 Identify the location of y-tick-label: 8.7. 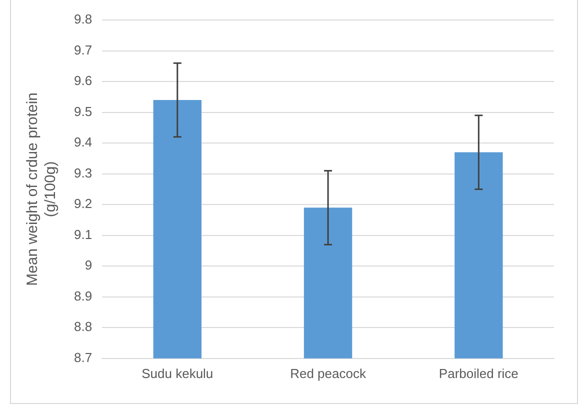
(83, 357).